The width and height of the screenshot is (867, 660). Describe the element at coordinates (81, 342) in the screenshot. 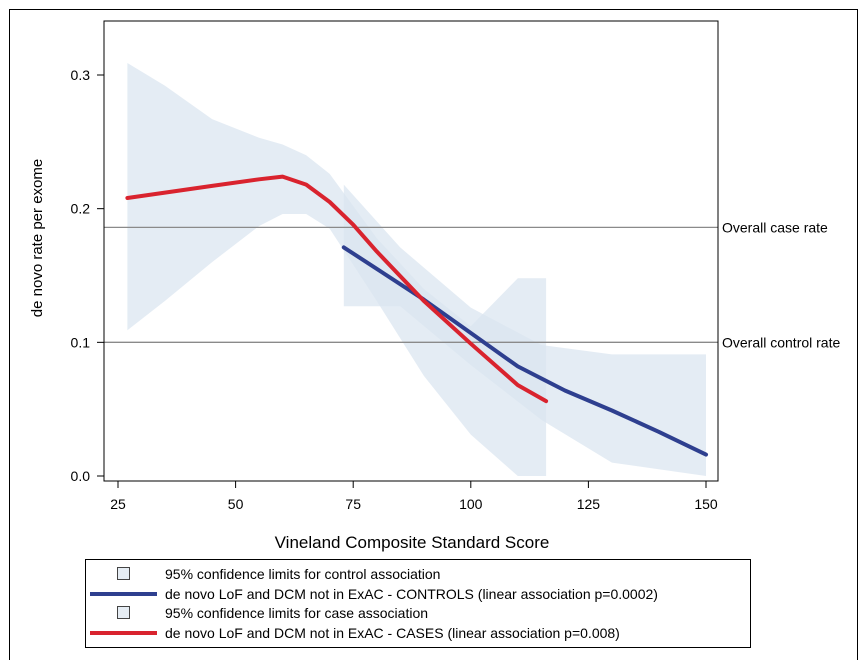

I see `y-tick-label: 0.1` at that location.